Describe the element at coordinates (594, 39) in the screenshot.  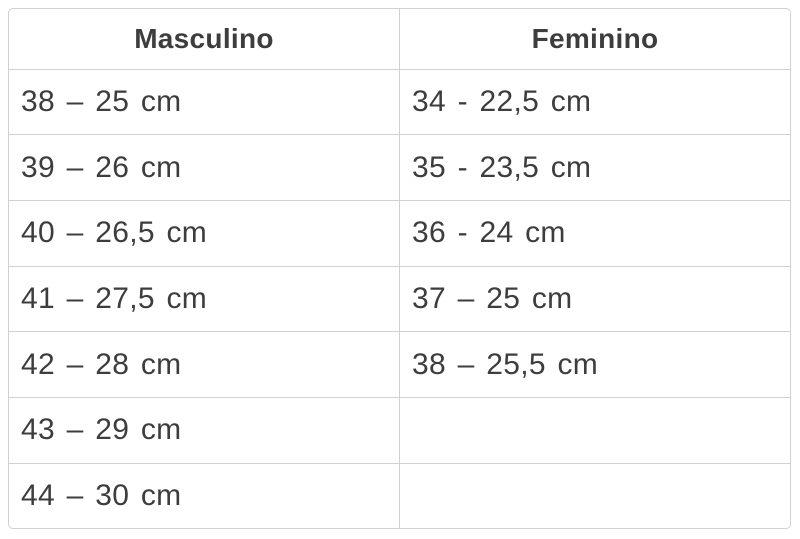
I see `column-header-feminino: Feminino` at that location.